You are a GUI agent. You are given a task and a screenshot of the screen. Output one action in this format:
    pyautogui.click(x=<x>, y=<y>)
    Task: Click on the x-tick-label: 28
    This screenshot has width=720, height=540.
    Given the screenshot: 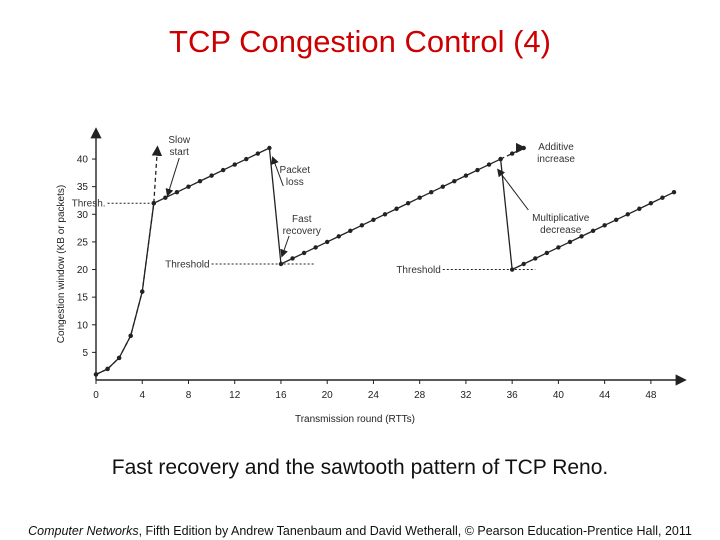 What is the action you would take?
    pyautogui.click(x=420, y=395)
    